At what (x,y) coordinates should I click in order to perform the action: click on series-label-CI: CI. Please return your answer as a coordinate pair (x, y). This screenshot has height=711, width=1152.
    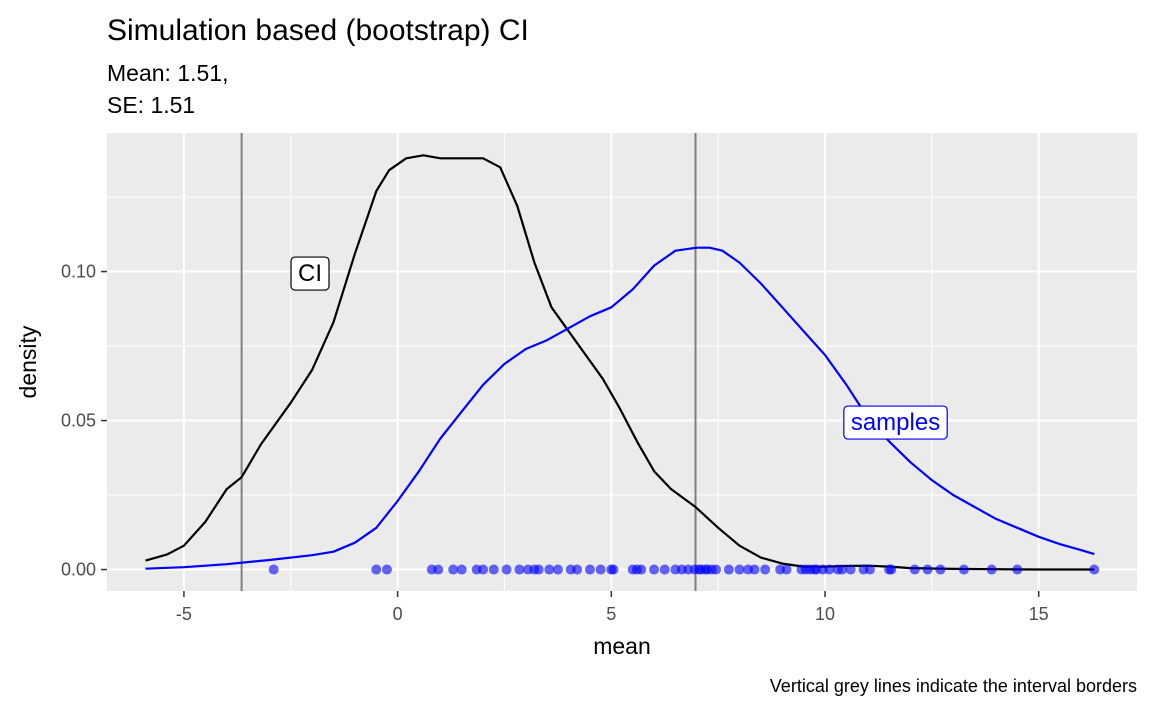
    Looking at the image, I should click on (310, 273).